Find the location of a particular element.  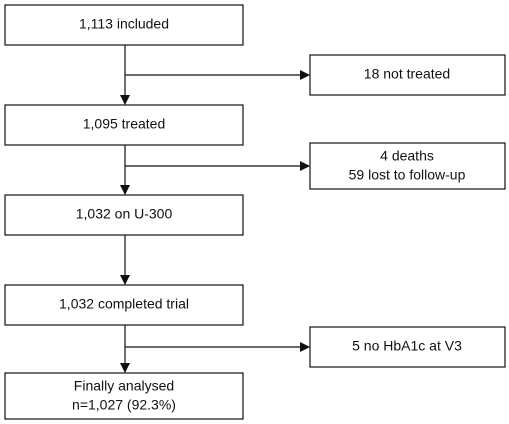

node-label: 5 no HbA1c at V3 is located at coordinates (407, 346).